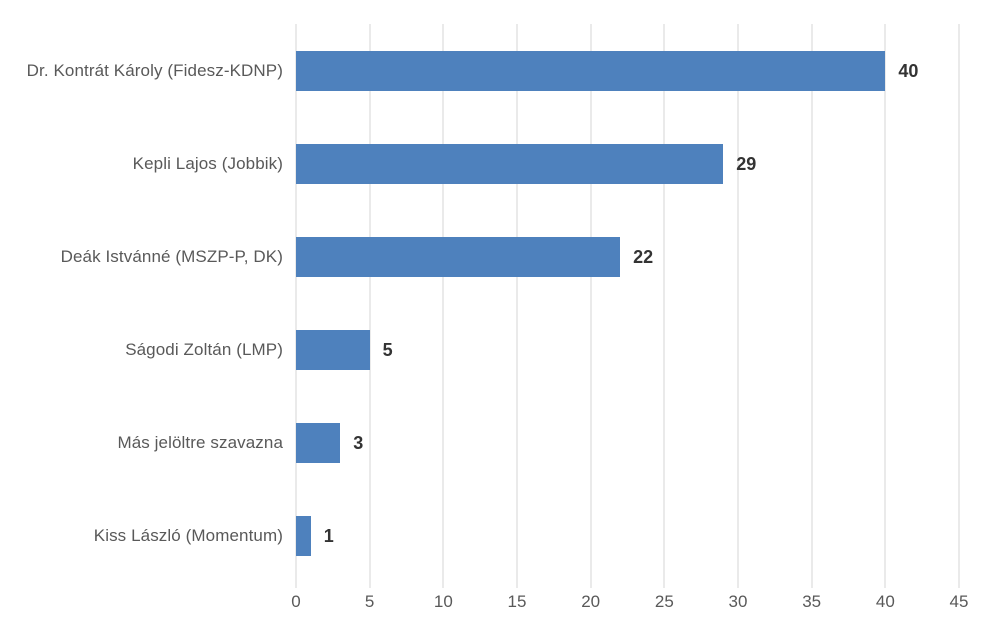 Image resolution: width=988 pixels, height=634 pixels. What do you see at coordinates (204, 349) in the screenshot?
I see `category-label: Ságodi Zoltán (LMP)` at bounding box center [204, 349].